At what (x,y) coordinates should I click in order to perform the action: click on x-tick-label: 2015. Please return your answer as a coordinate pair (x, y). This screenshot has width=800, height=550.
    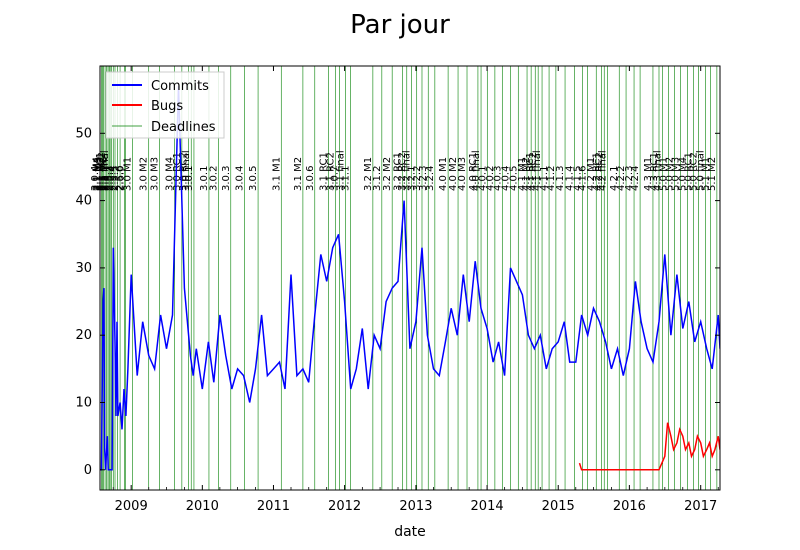
    Looking at the image, I should click on (558, 506).